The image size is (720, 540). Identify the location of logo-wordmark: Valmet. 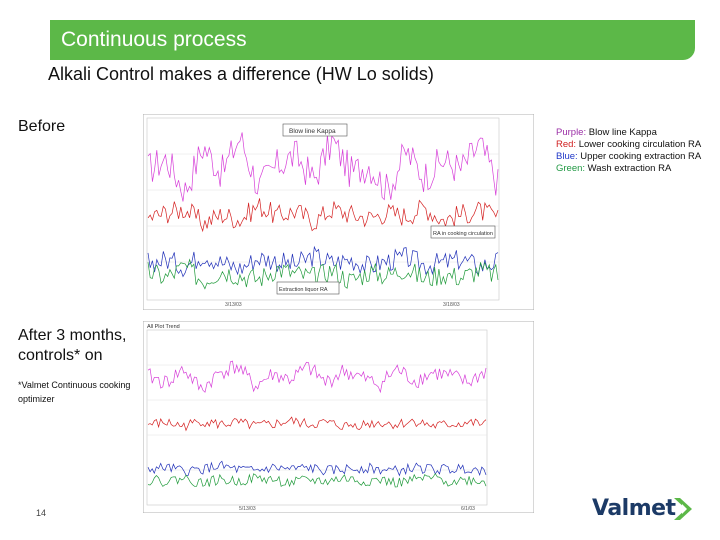
(634, 508).